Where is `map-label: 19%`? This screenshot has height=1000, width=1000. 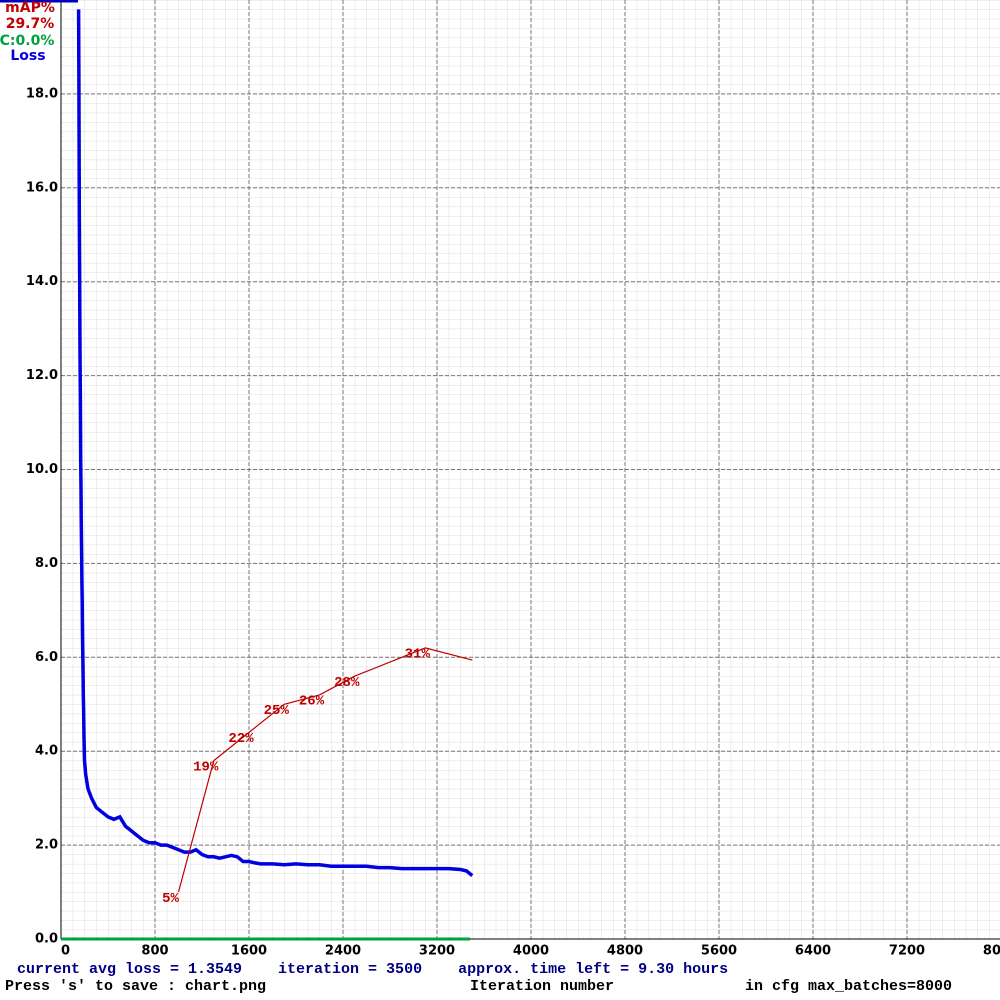
map-label: 19% is located at coordinates (206, 767).